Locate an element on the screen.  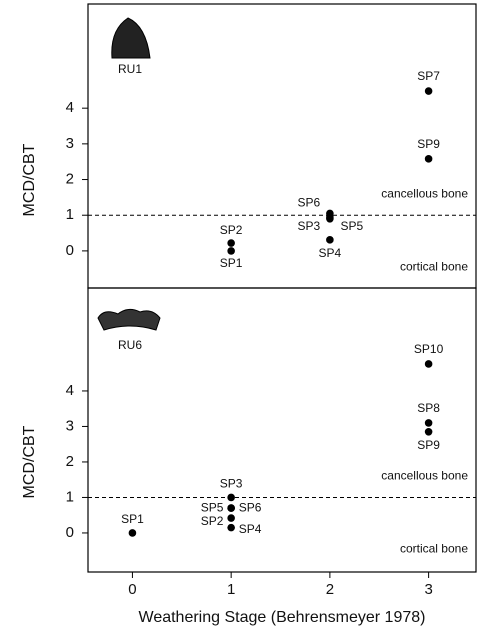
x-tick-label: 1 is located at coordinates (231, 589).